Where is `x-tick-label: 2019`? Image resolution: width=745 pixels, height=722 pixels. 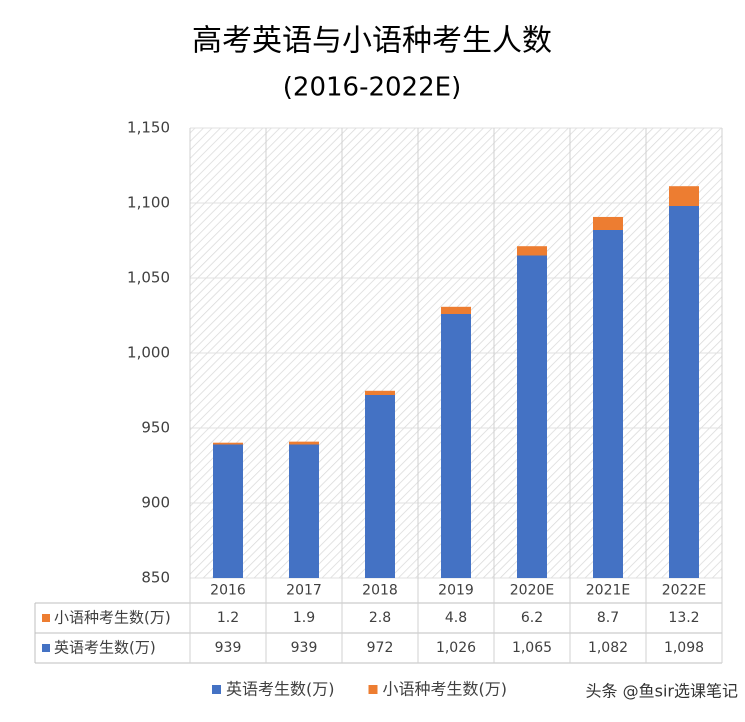
x-tick-label: 2019 is located at coordinates (456, 591).